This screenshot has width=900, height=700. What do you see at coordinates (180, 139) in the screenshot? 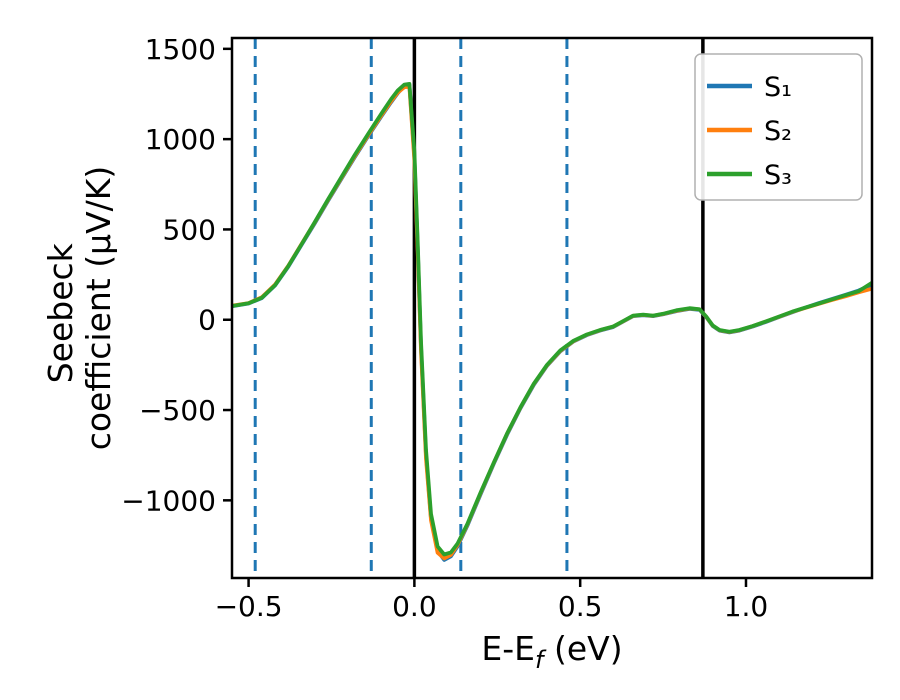
I see `y-tick-label: 1000` at bounding box center [180, 139].